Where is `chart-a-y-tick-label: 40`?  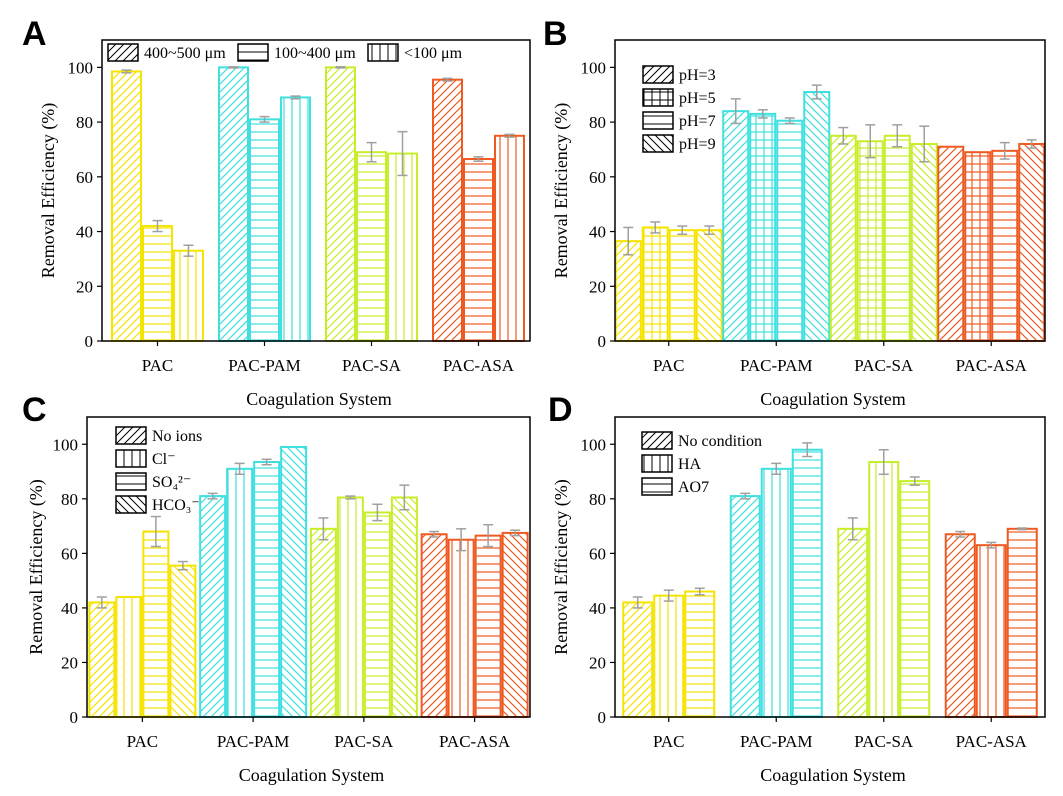 chart-a-y-tick-label: 40 is located at coordinates (84, 232).